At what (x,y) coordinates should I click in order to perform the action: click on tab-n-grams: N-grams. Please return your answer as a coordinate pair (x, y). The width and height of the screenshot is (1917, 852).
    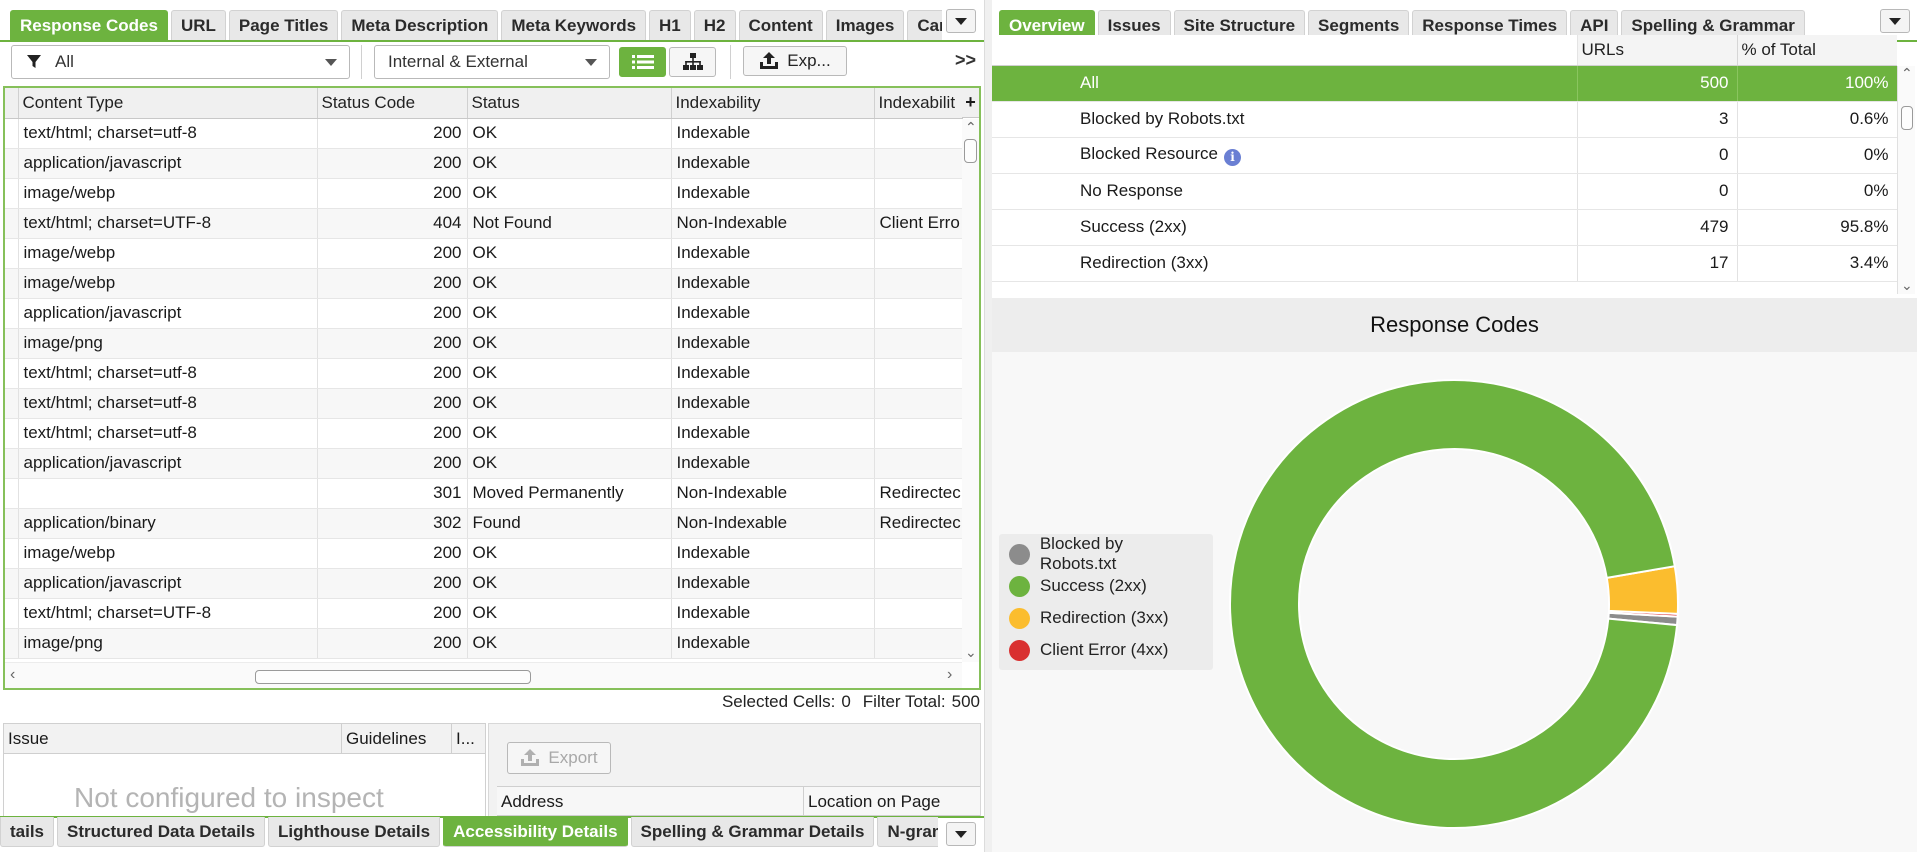
    Looking at the image, I should click on (907, 832).